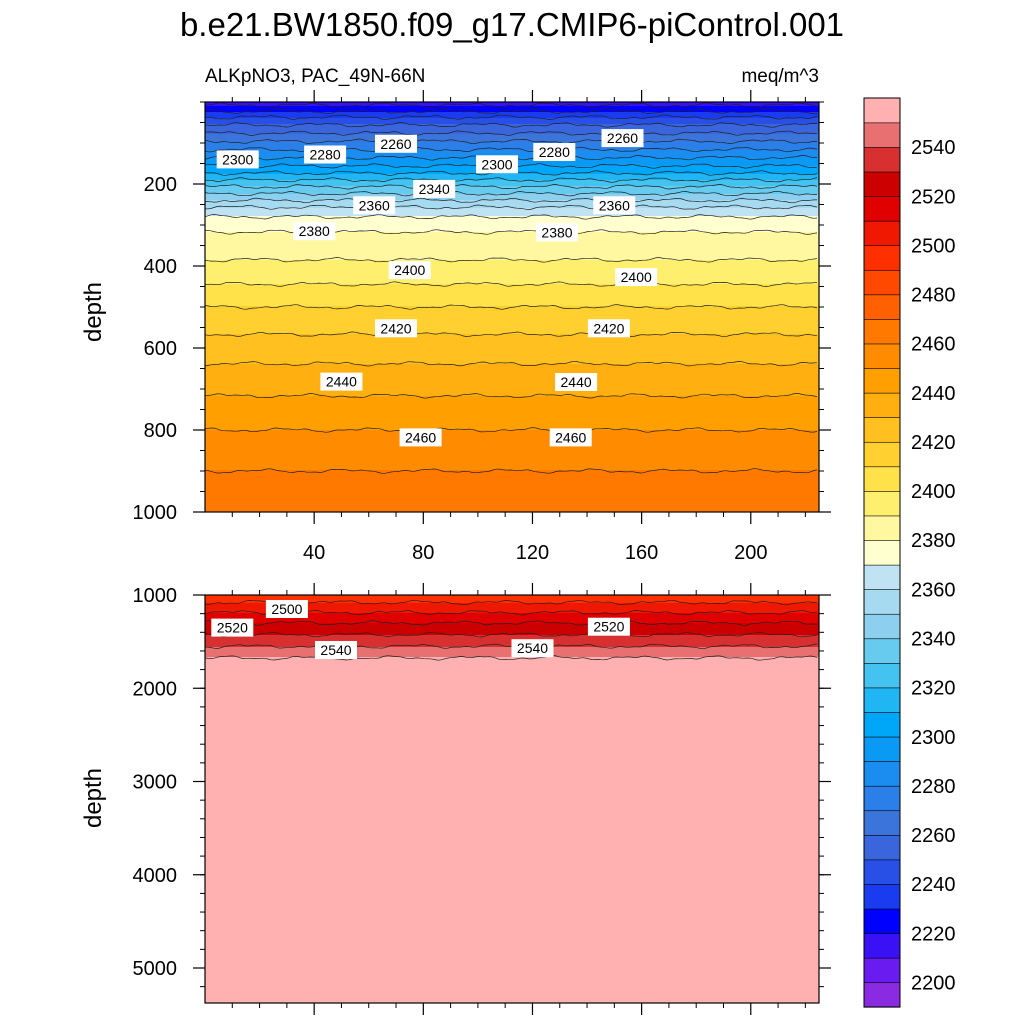 This screenshot has width=1024, height=1024. Describe the element at coordinates (396, 328) in the screenshot. I see `upper-contour-label: 2420` at that location.